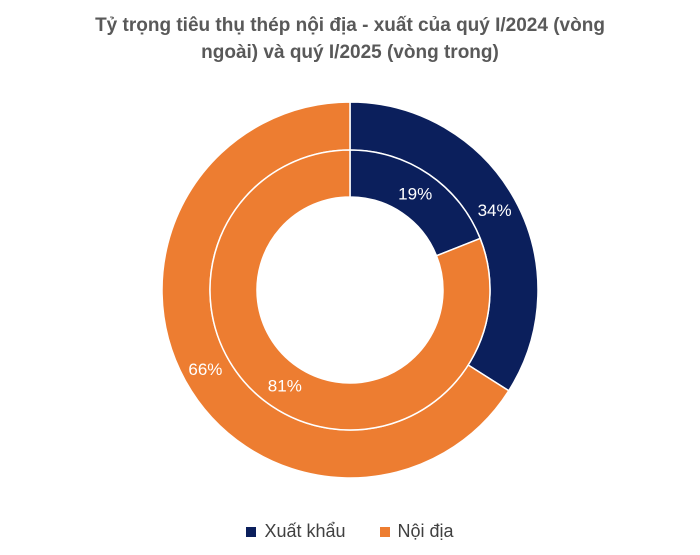 The height and width of the screenshot is (555, 700). I want to click on legend-item-xuat-khau: Xuất khẩu, so click(296, 531).